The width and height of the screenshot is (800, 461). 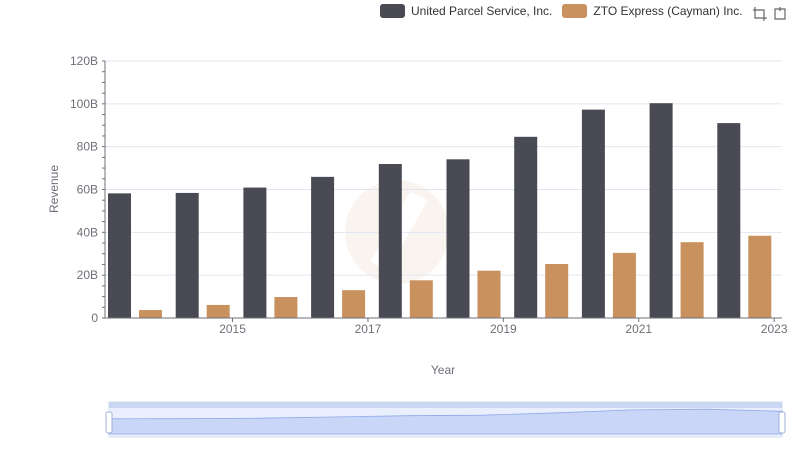 What do you see at coordinates (661, 211) in the screenshot?
I see `bar-ups-2022` at bounding box center [661, 211].